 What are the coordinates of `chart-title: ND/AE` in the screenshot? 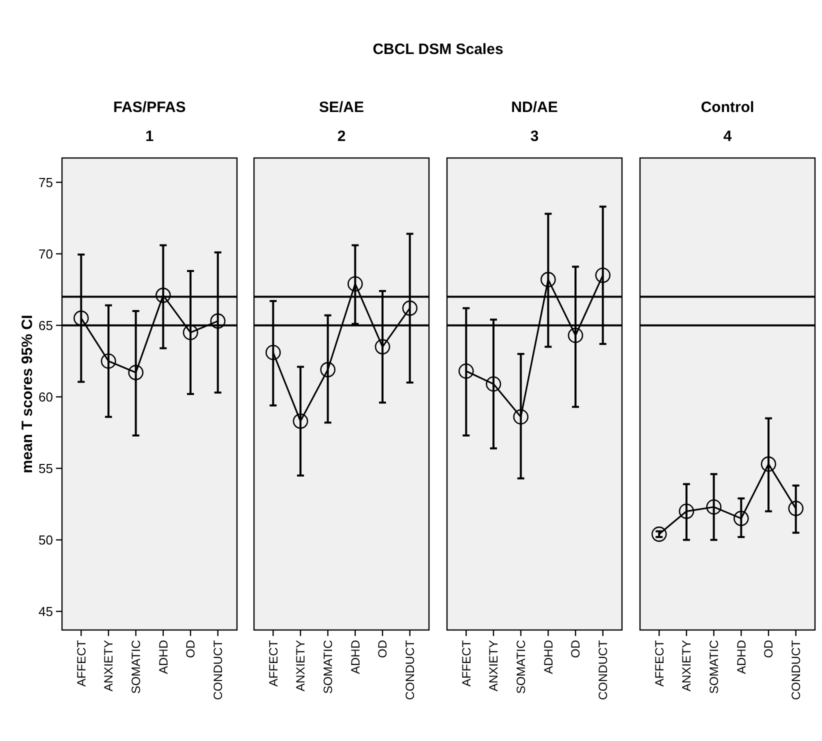 It's located at (534, 107).